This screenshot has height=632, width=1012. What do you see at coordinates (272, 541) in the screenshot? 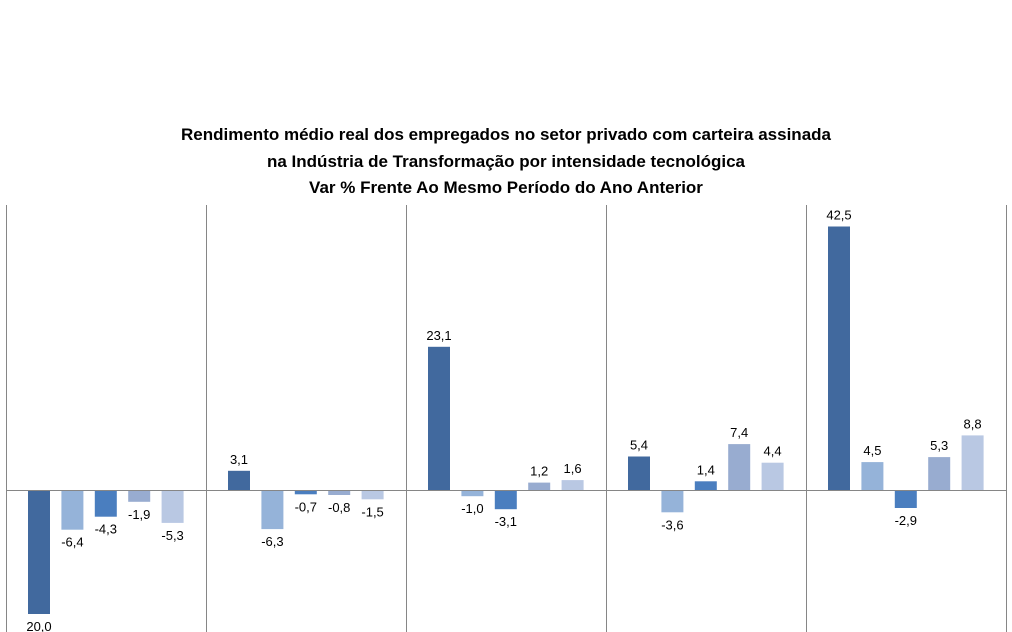
I see `data-label-g2-s2: -6,3` at bounding box center [272, 541].